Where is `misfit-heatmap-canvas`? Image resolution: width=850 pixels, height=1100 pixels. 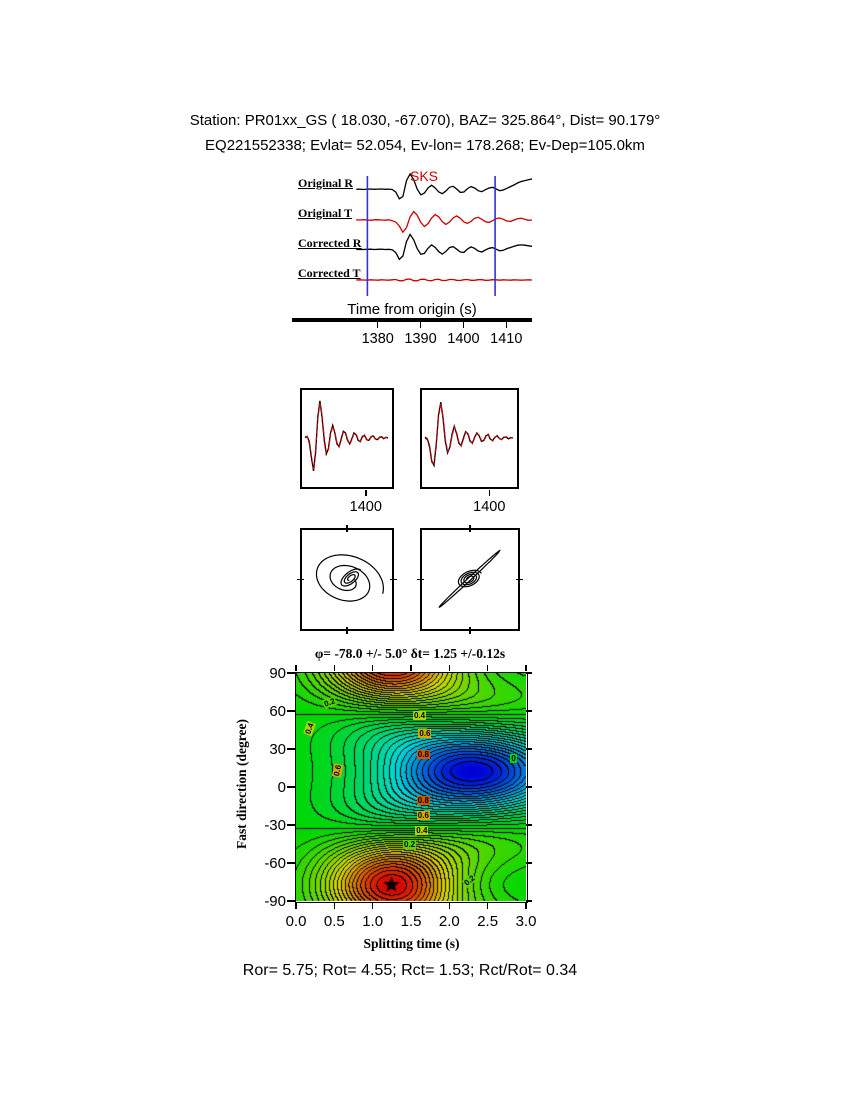 misfit-heatmap-canvas is located at coordinates (411, 787).